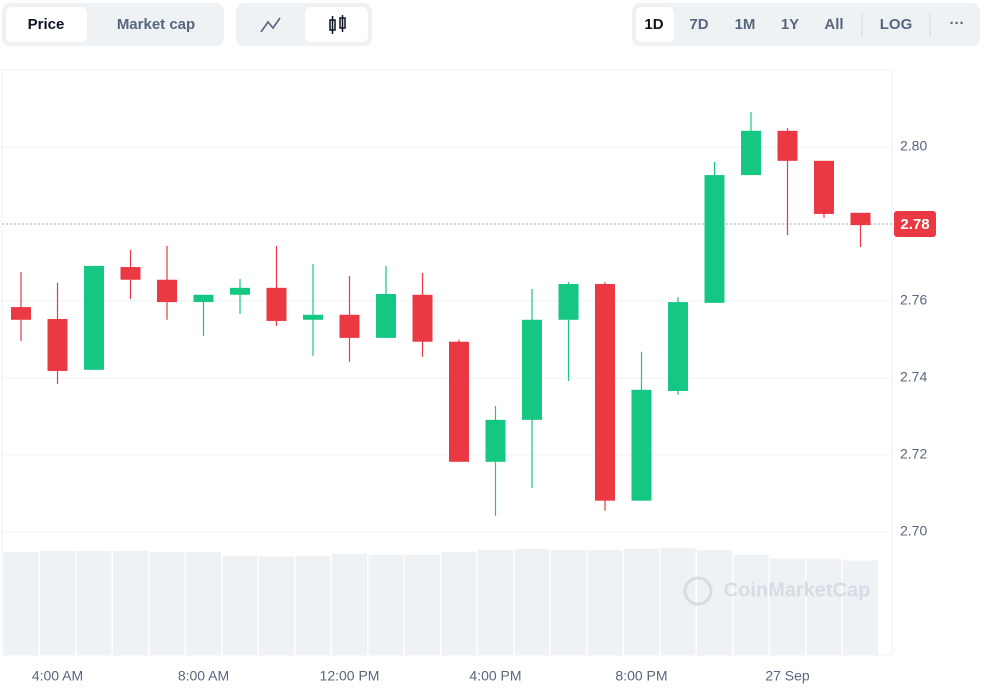 This screenshot has height=688, width=1002. I want to click on market-cap-label: Market cap, so click(156, 24).